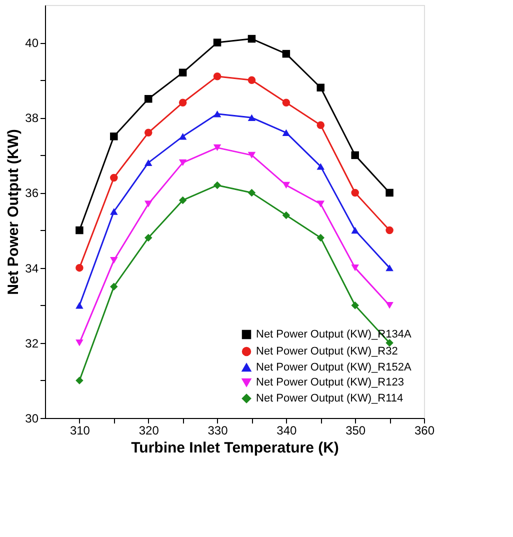  What do you see at coordinates (32, 193) in the screenshot?
I see `y-tick-label: 36` at bounding box center [32, 193].